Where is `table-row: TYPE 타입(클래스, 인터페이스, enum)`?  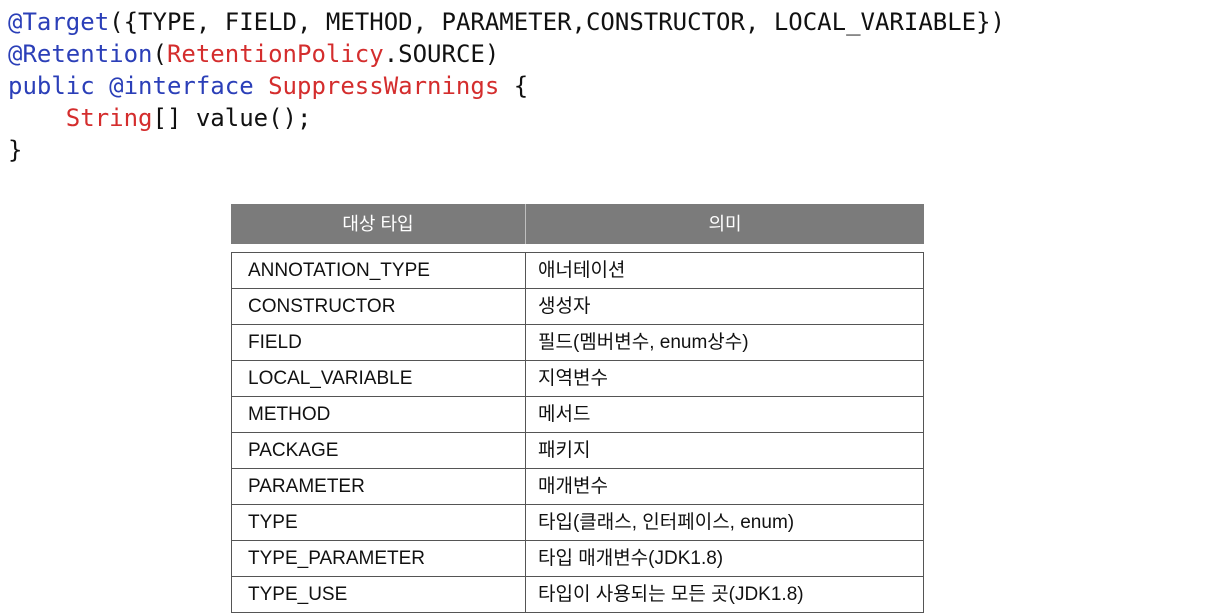 table-row: TYPE 타입(클래스, 인터페이스, enum) is located at coordinates (577, 522).